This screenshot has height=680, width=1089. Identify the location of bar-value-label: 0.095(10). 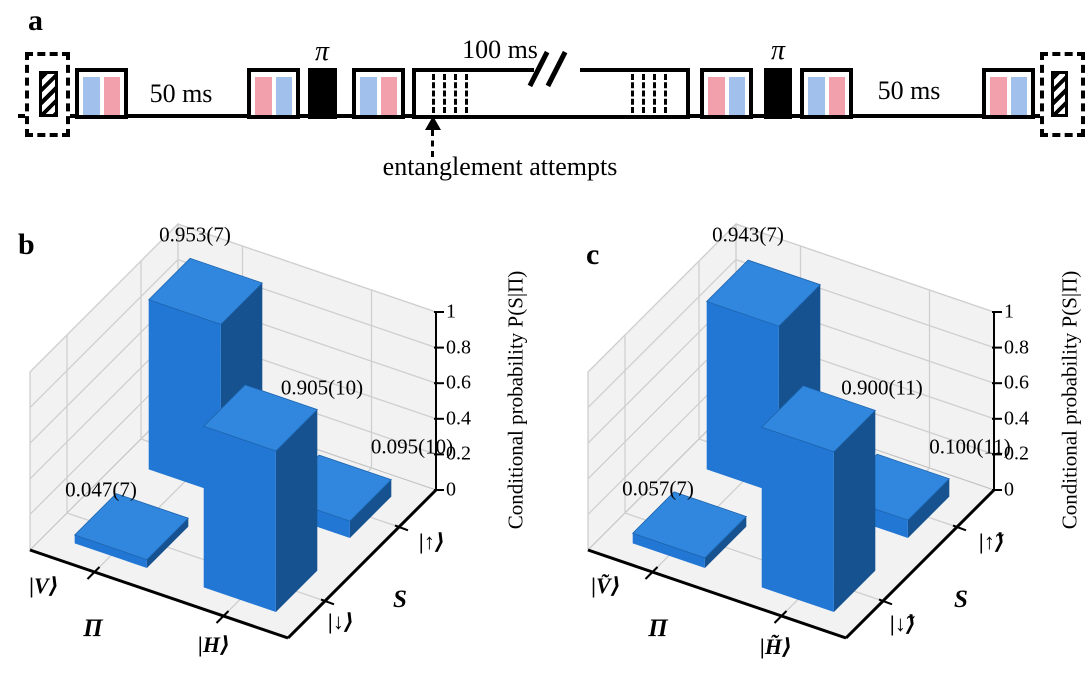
(412, 446).